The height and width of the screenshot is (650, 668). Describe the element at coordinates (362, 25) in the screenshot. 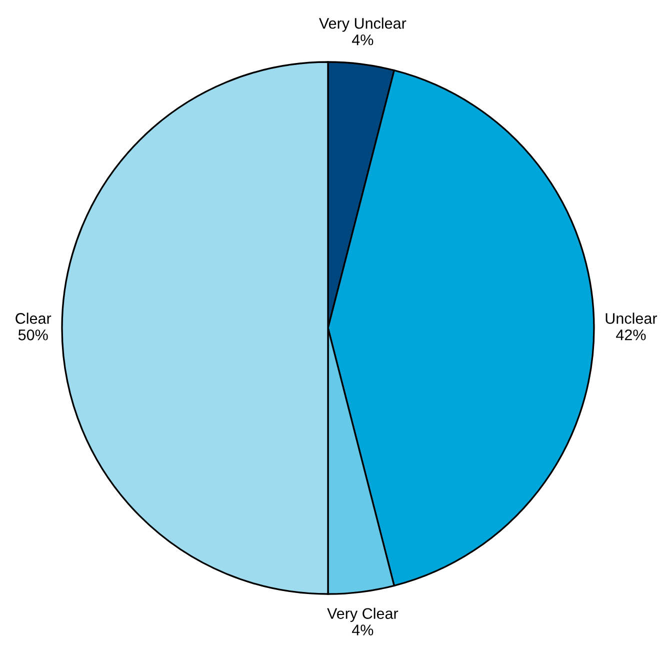

I see `slice-label: Very Unclear` at that location.